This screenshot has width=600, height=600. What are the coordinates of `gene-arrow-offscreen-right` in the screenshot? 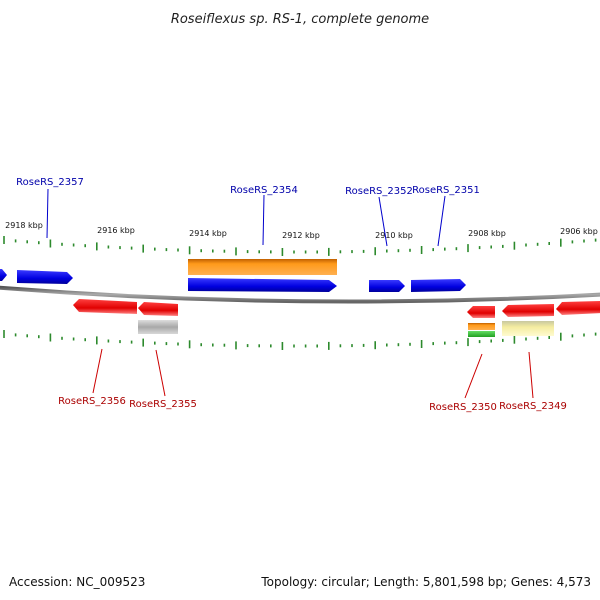 It's located at (578, 308).